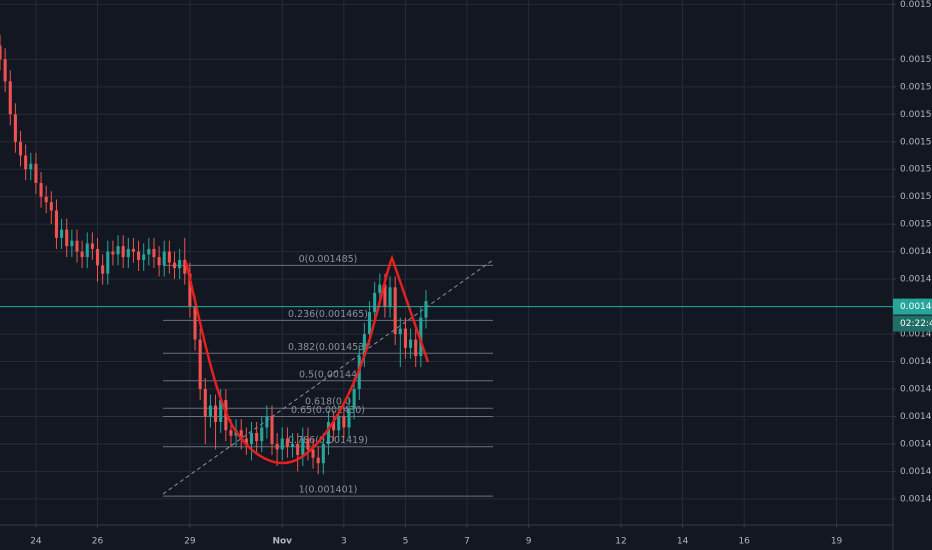 This screenshot has width=932, height=550. Describe the element at coordinates (916, 362) in the screenshot. I see `y-tick-label: 0.001450` at that location.